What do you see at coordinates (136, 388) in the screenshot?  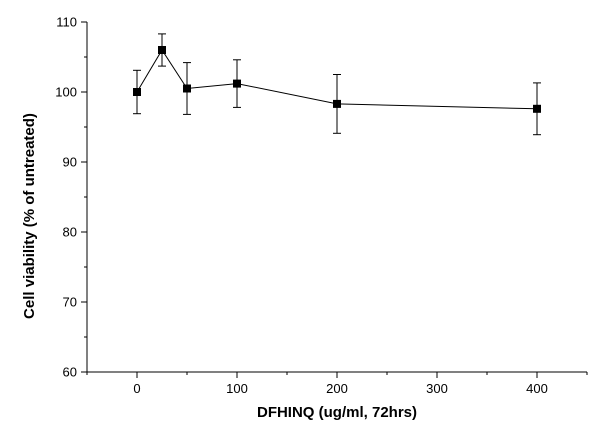 I see `x-tick-label: 0` at bounding box center [136, 388].